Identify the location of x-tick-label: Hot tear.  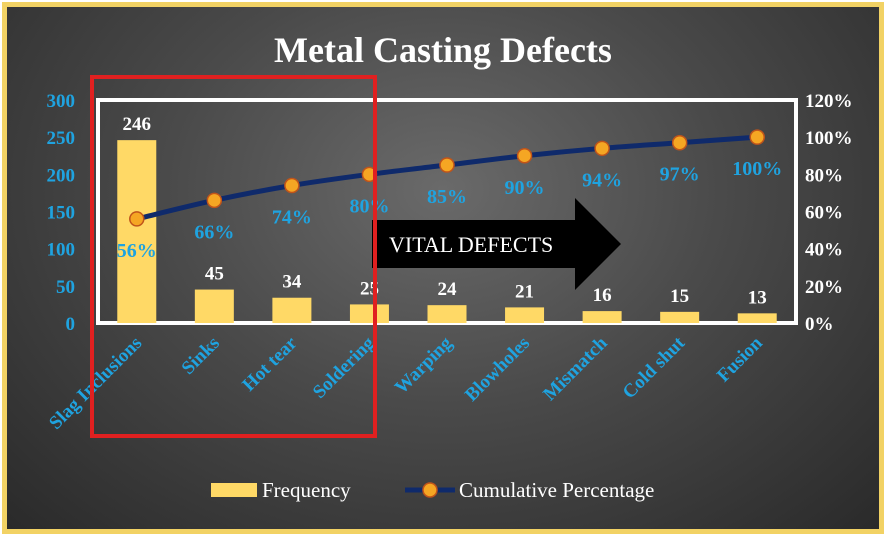
(269, 363).